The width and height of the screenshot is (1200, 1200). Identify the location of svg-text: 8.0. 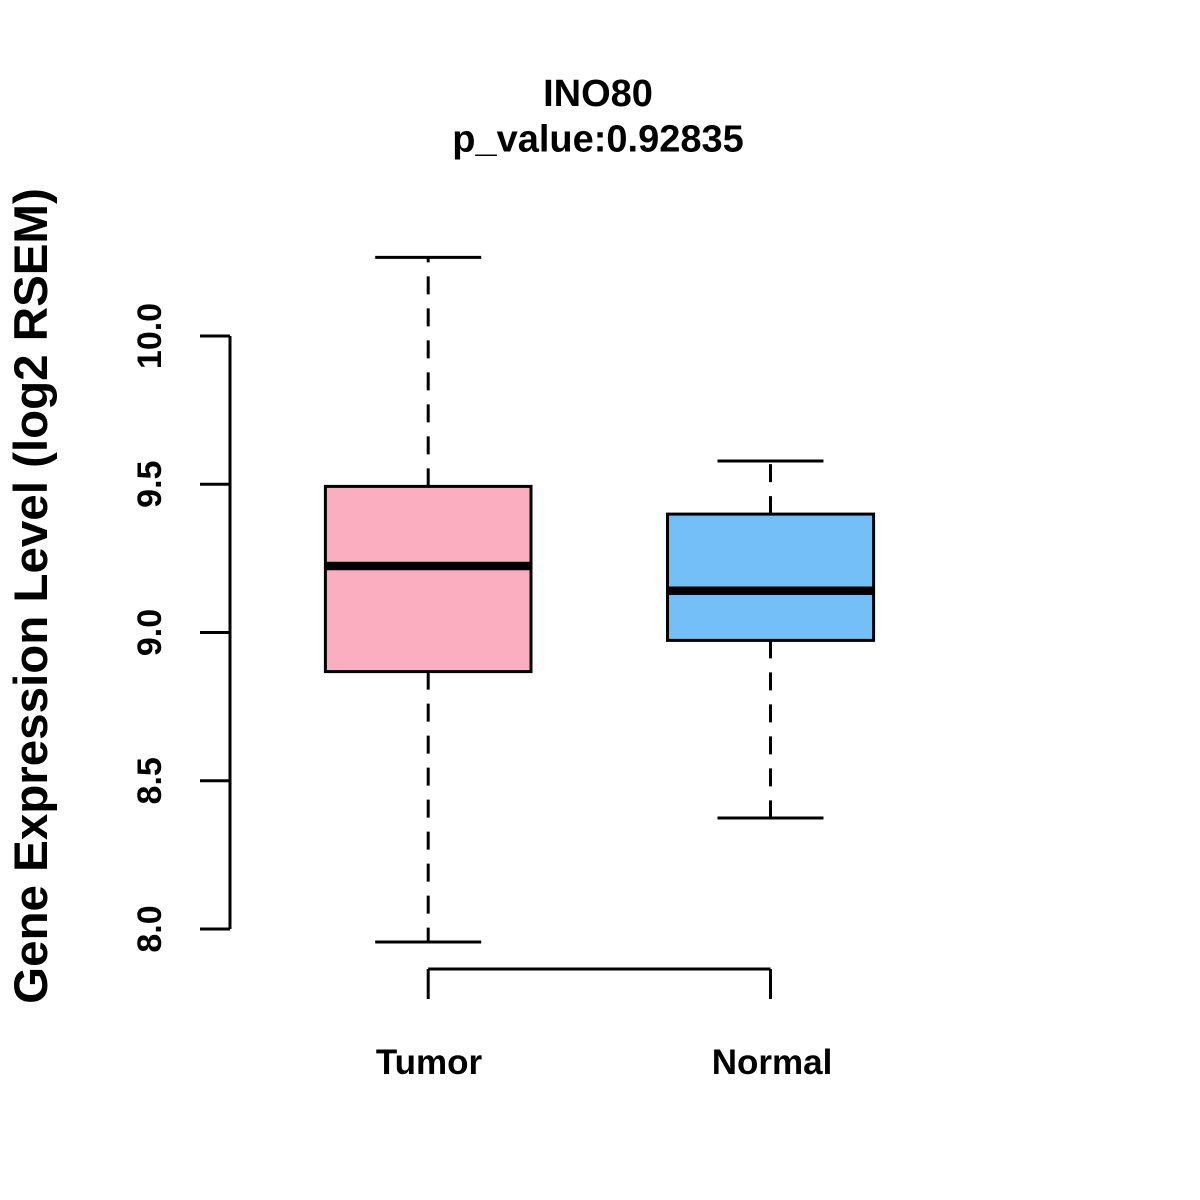
(150, 928).